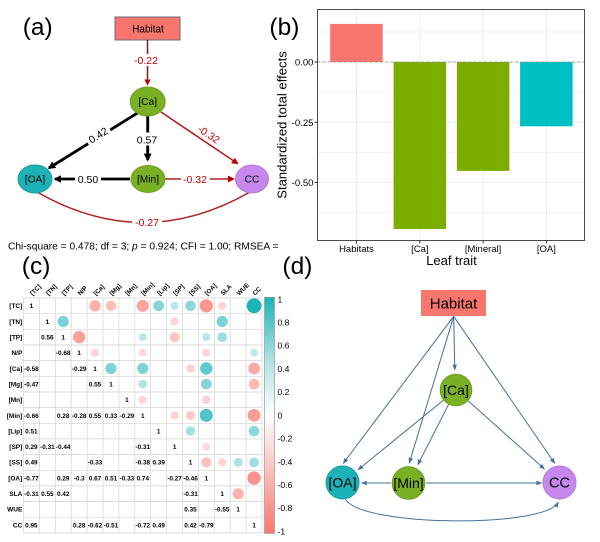 This screenshot has height=542, width=600. I want to click on svg-text: -0.46, so click(190, 478).